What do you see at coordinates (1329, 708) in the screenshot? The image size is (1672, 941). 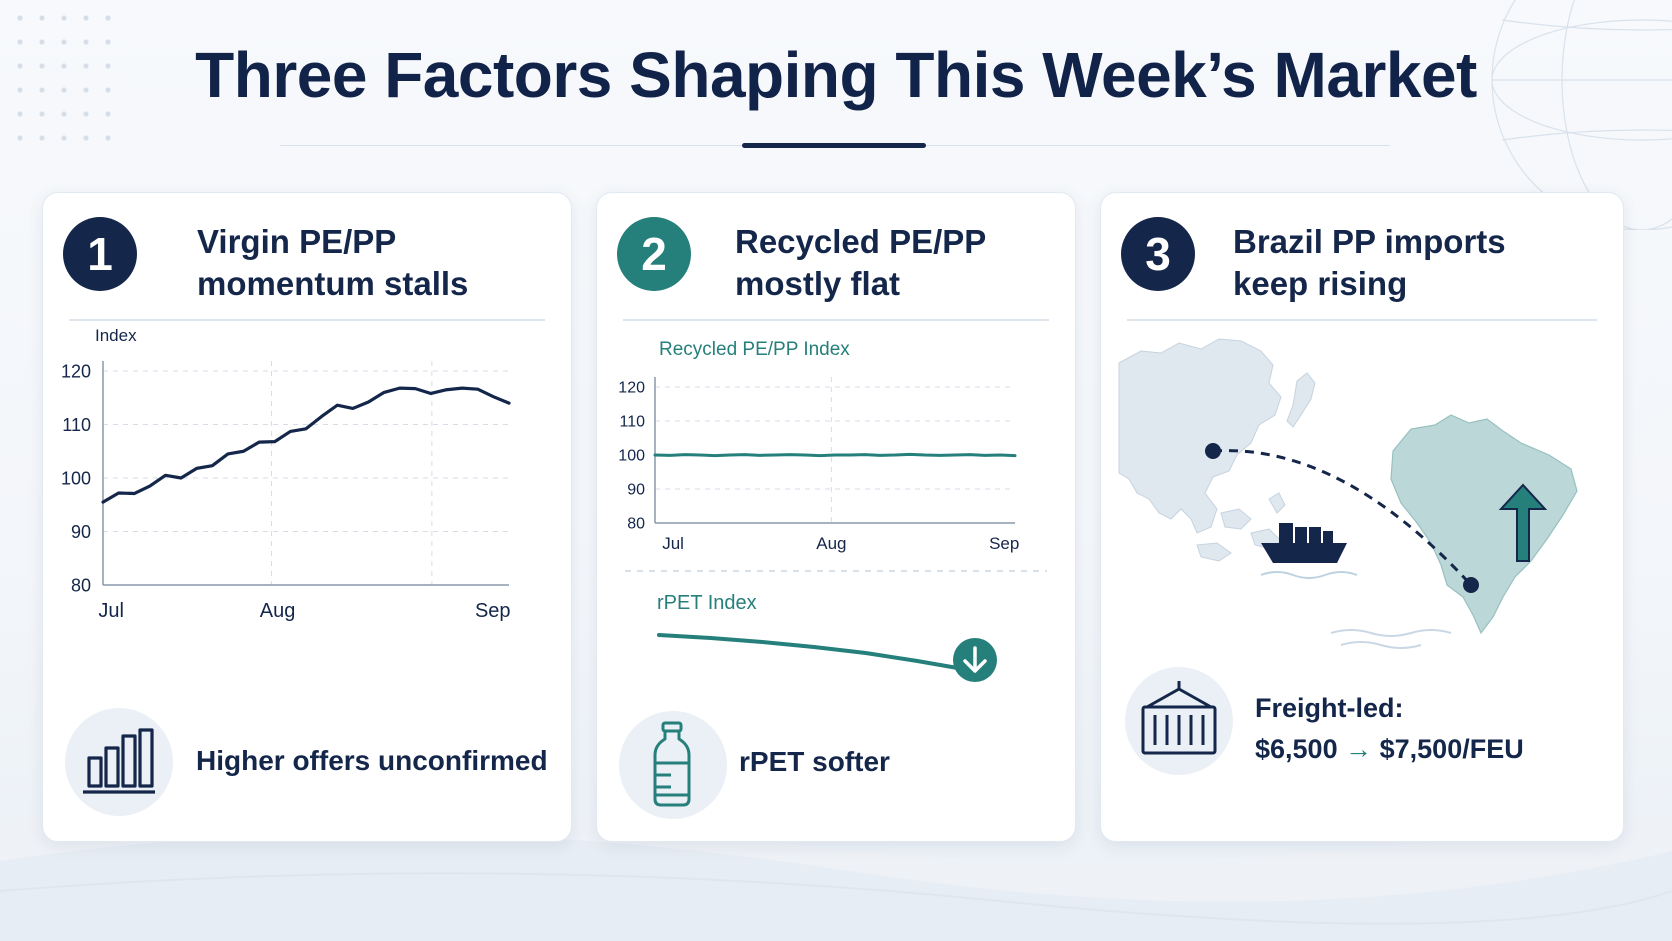 I see `freight-label: Freight-led:` at bounding box center [1329, 708].